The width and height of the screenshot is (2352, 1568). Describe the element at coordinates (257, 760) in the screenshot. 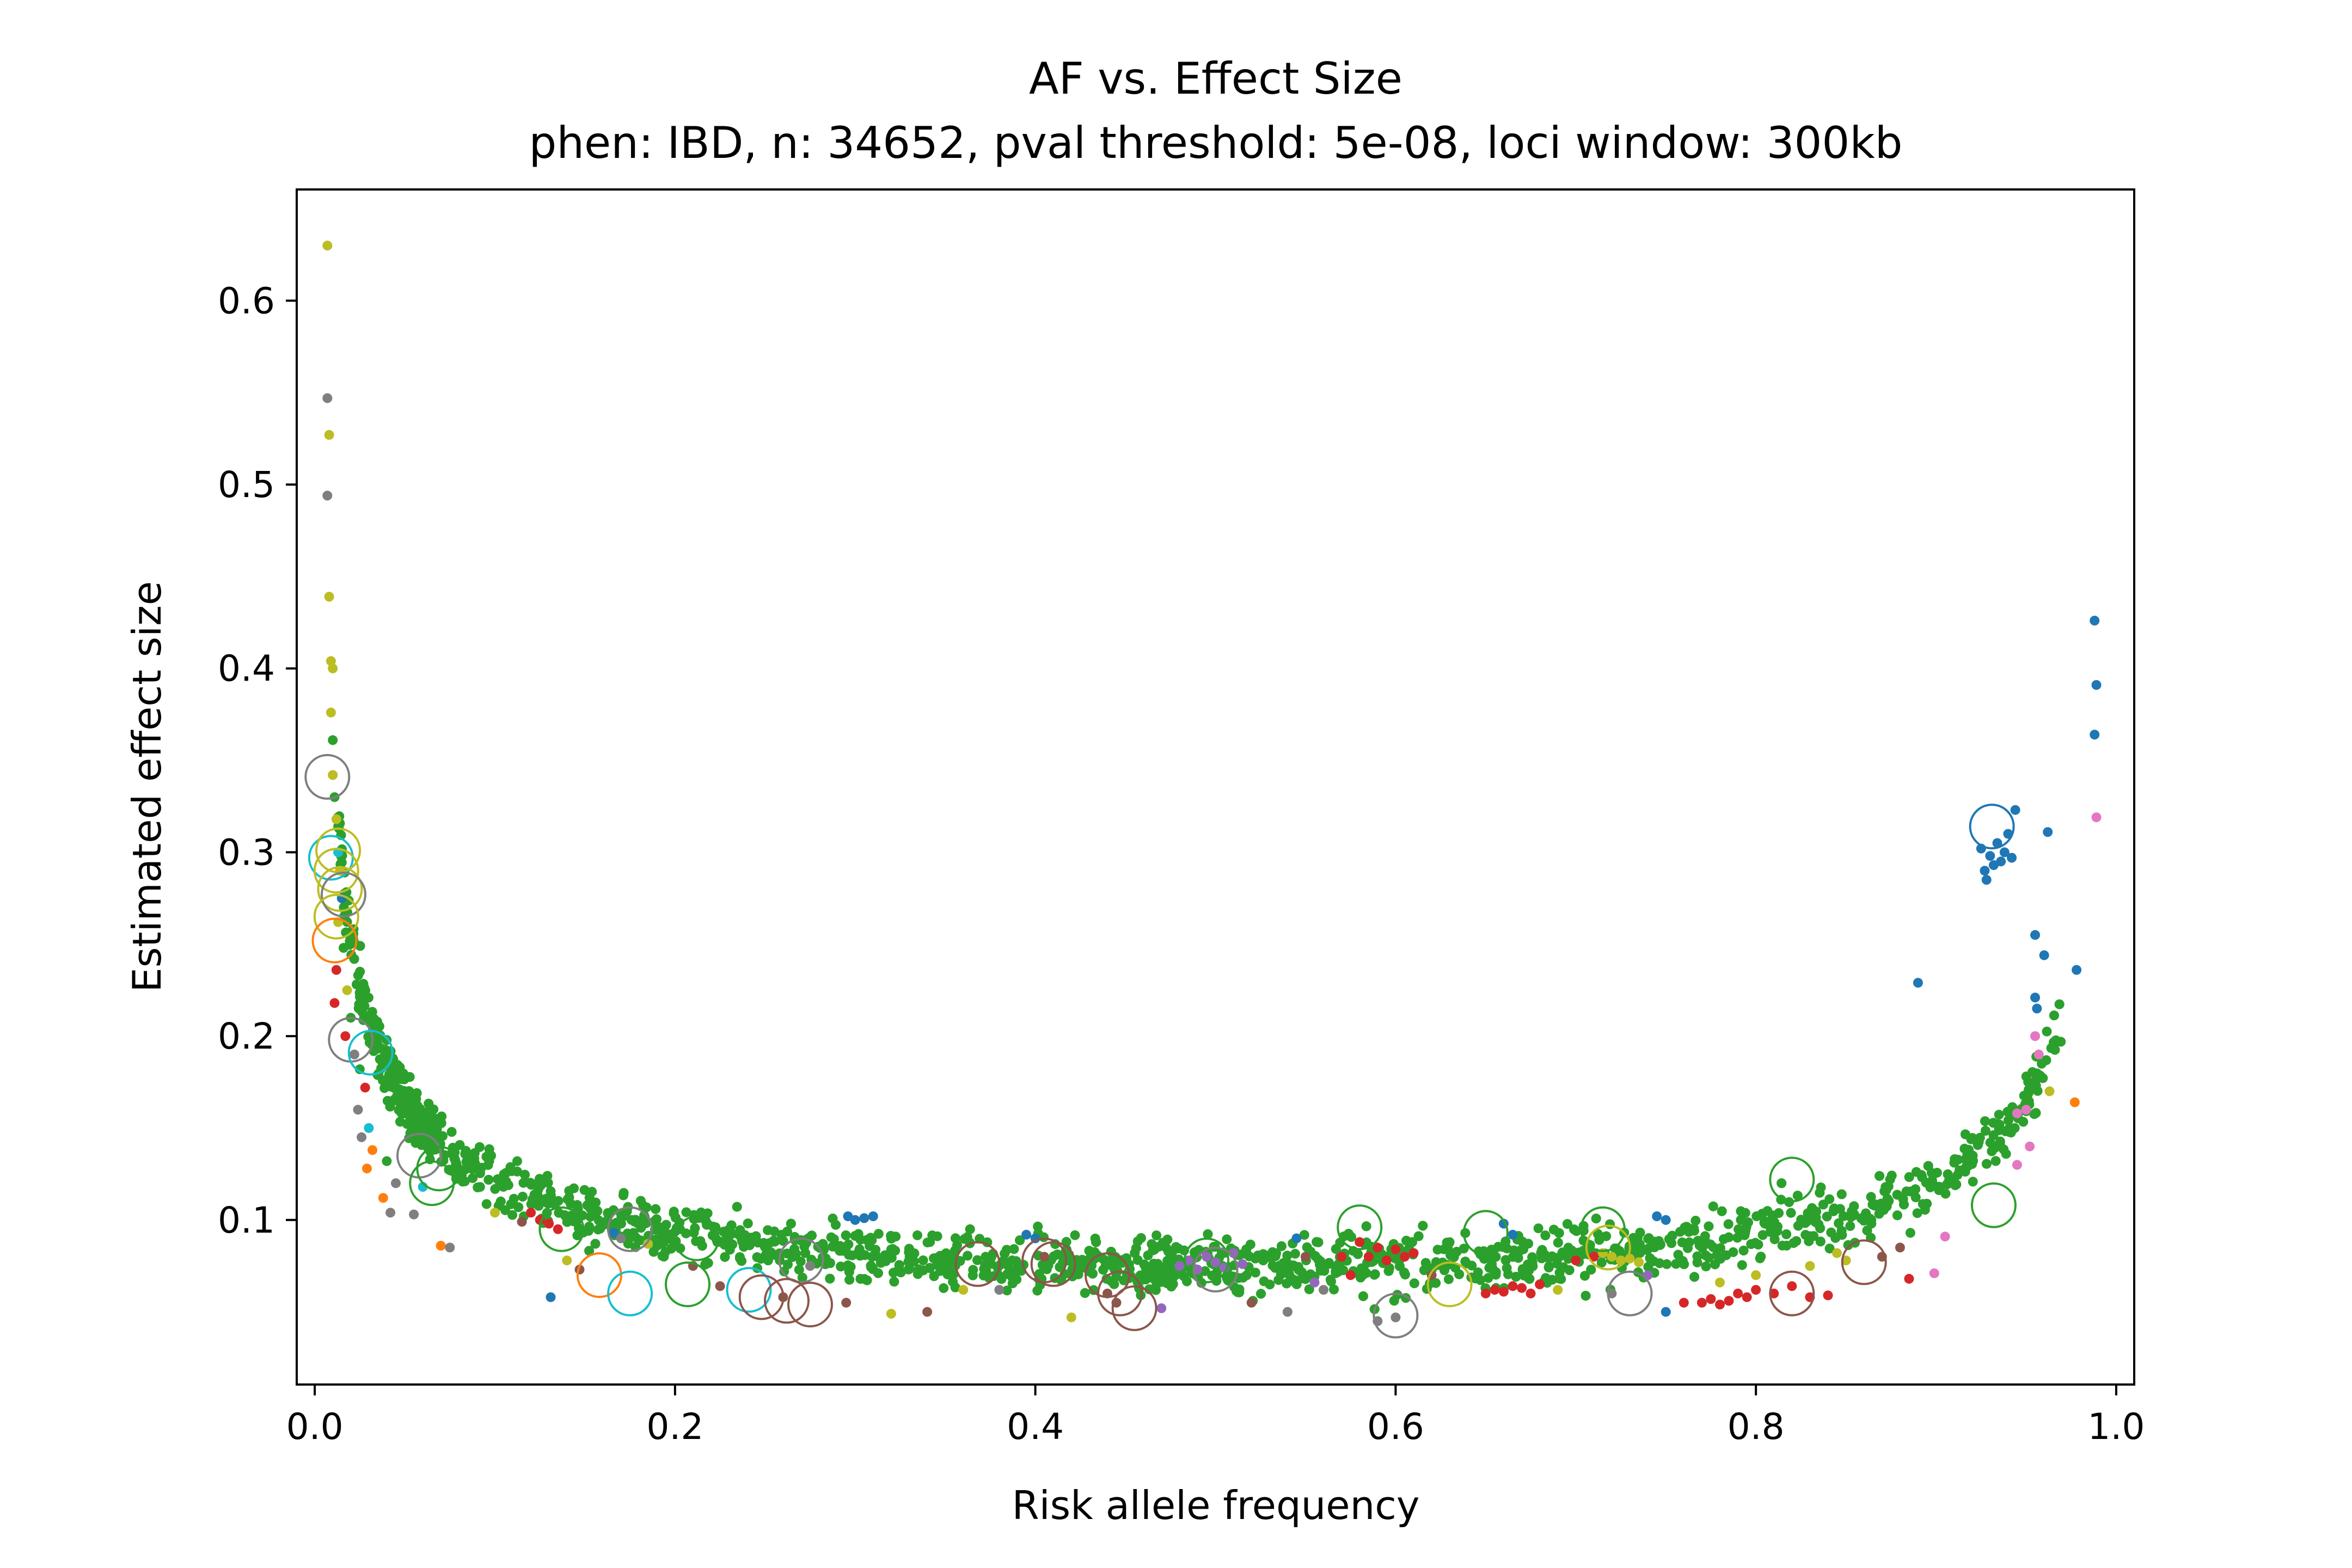

I see `y-axis-ticks: 0.1 0.2 0.3 0.4 0.5 0.6` at that location.